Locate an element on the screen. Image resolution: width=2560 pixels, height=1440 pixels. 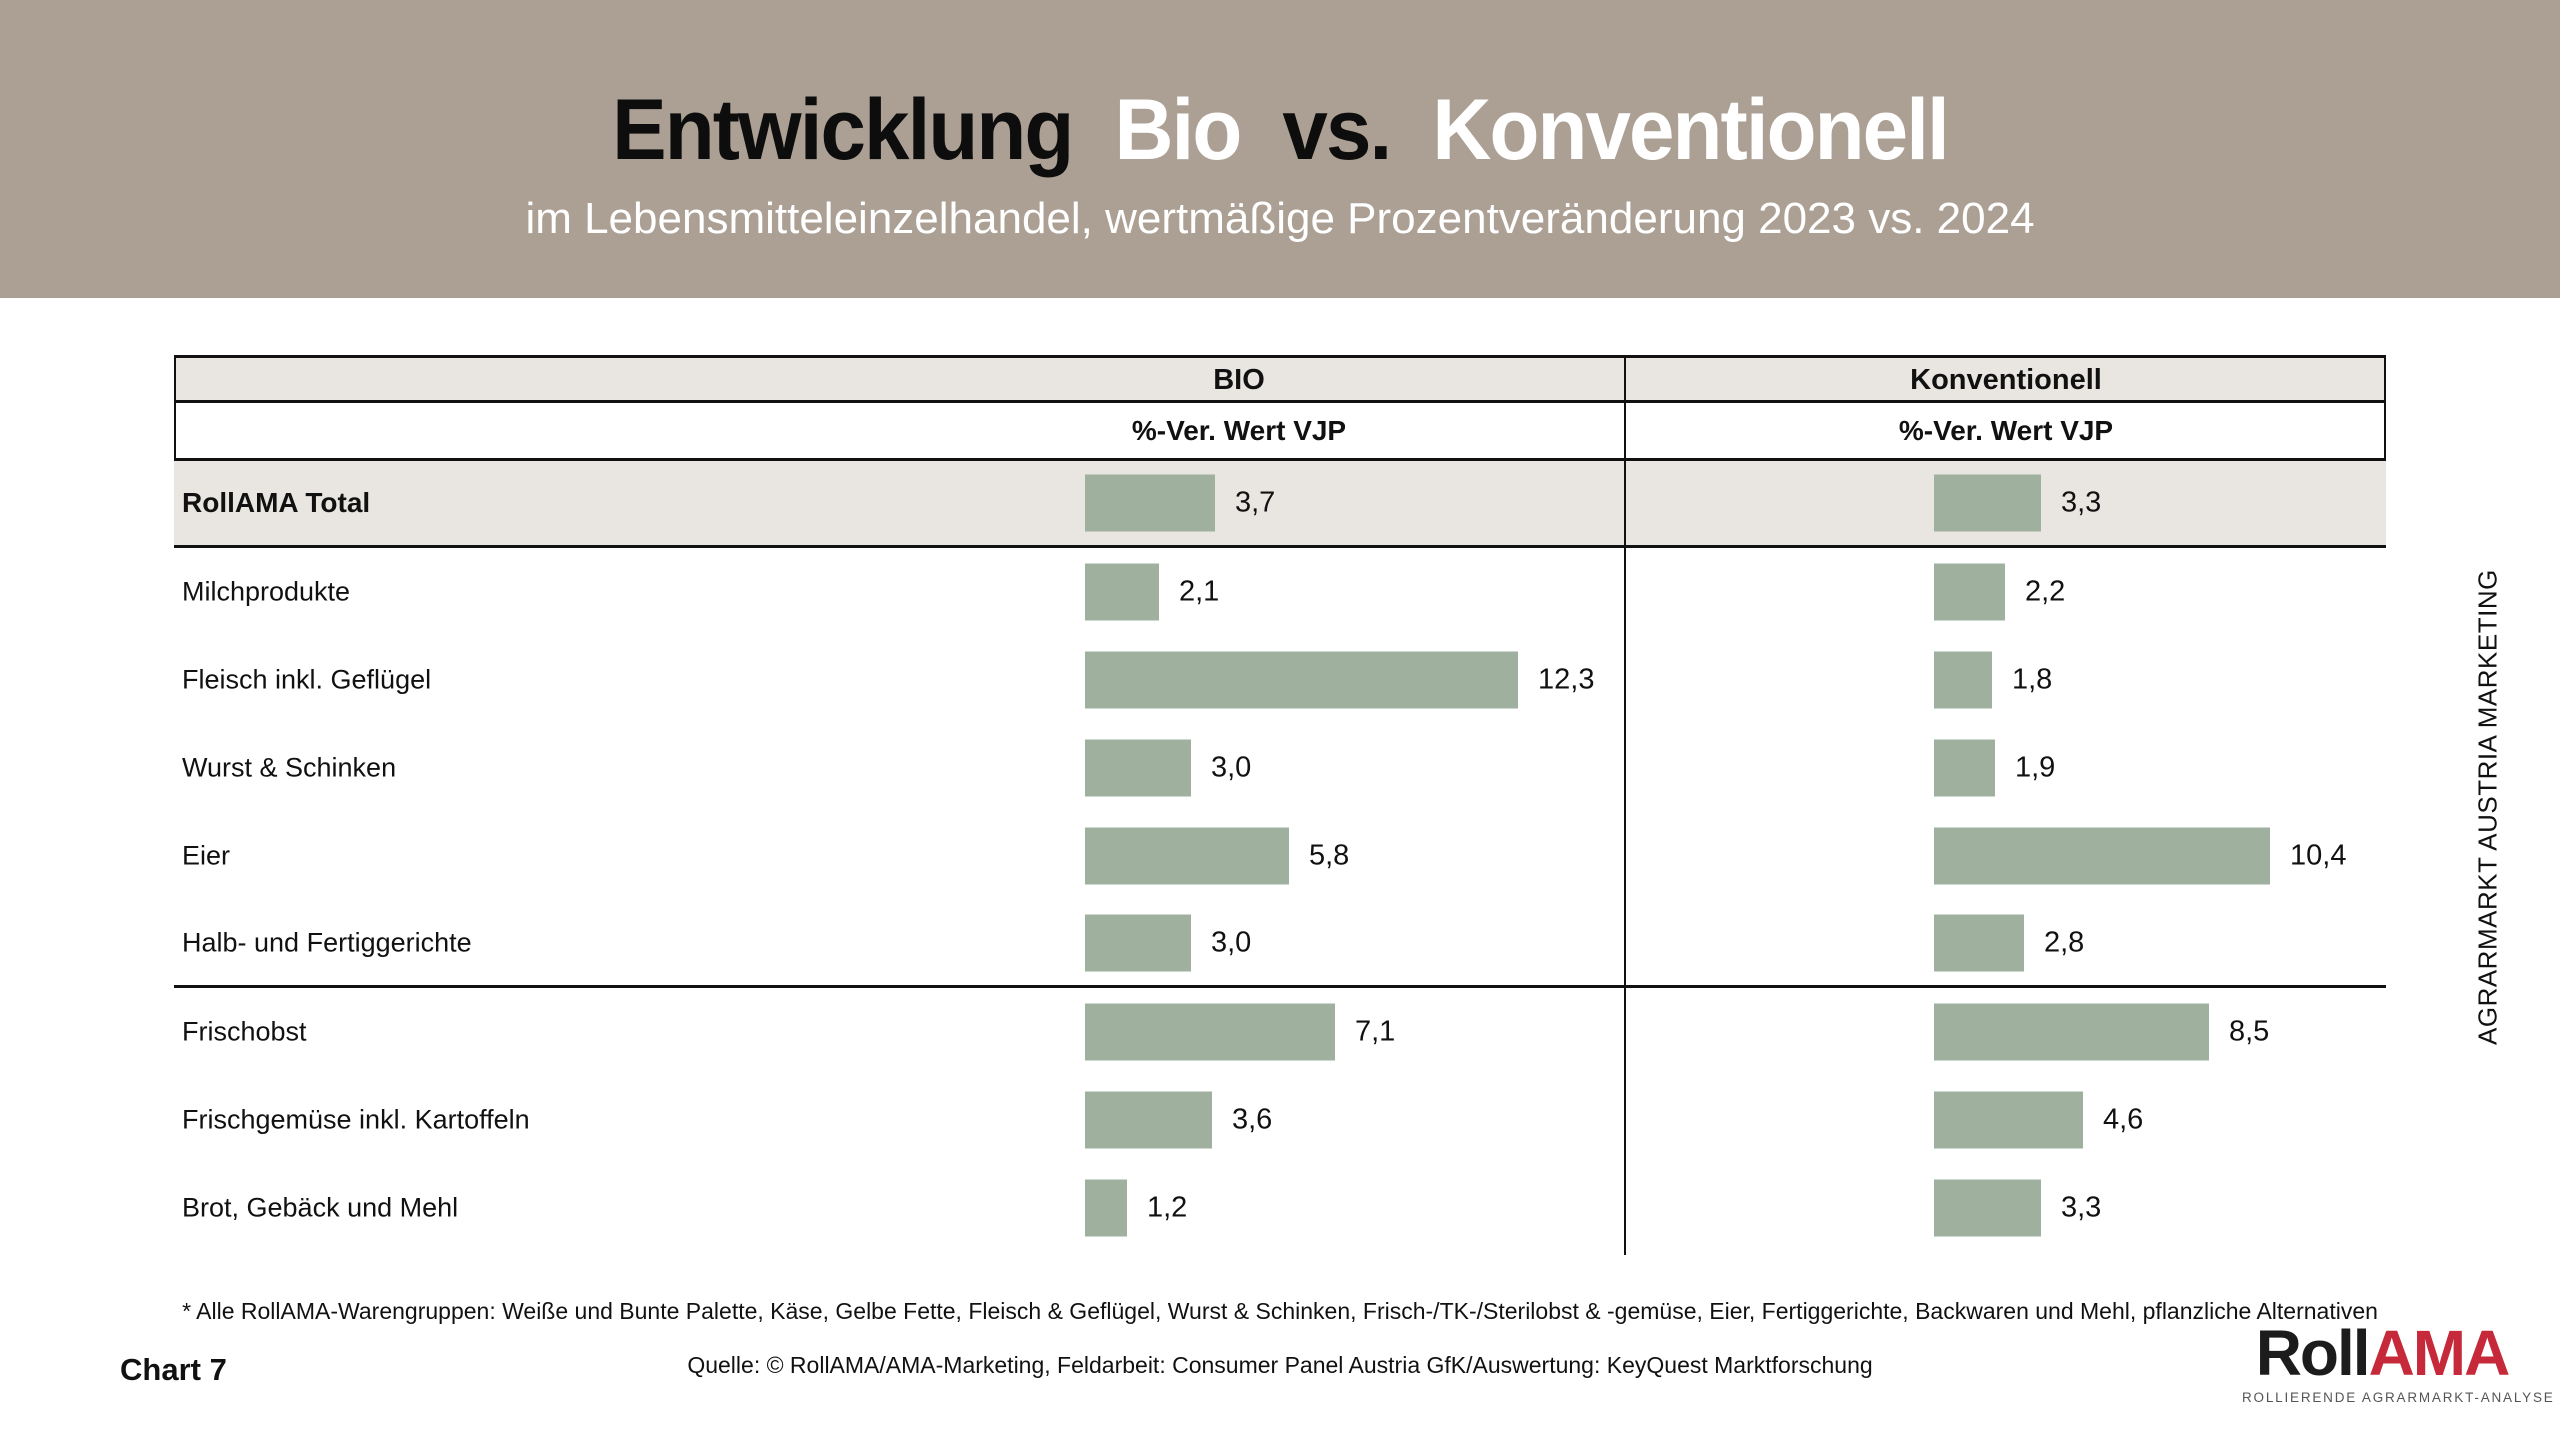
table-row: Brot, Gebäck und Mehl 1,2 3,3 is located at coordinates (1280, 1208).